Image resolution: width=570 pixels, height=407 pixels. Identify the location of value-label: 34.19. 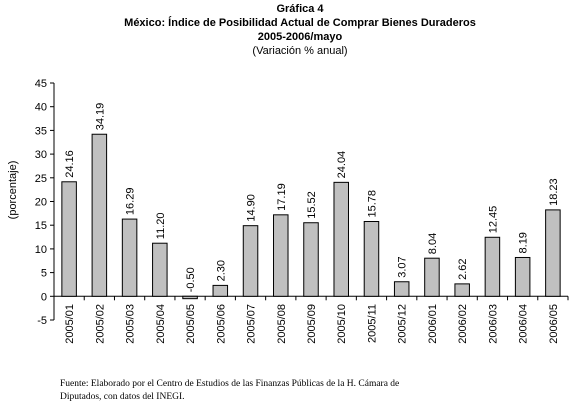
(100, 117).